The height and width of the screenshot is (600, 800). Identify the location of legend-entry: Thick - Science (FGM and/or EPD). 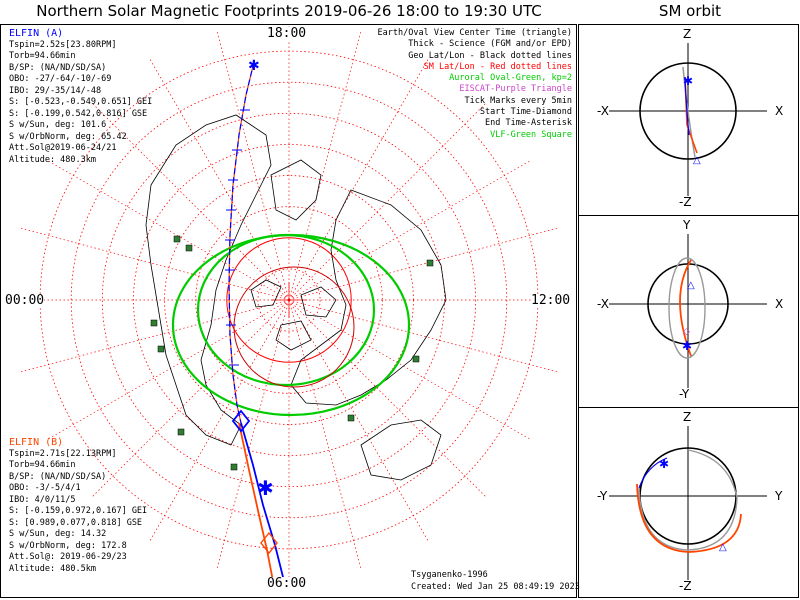
(490, 44).